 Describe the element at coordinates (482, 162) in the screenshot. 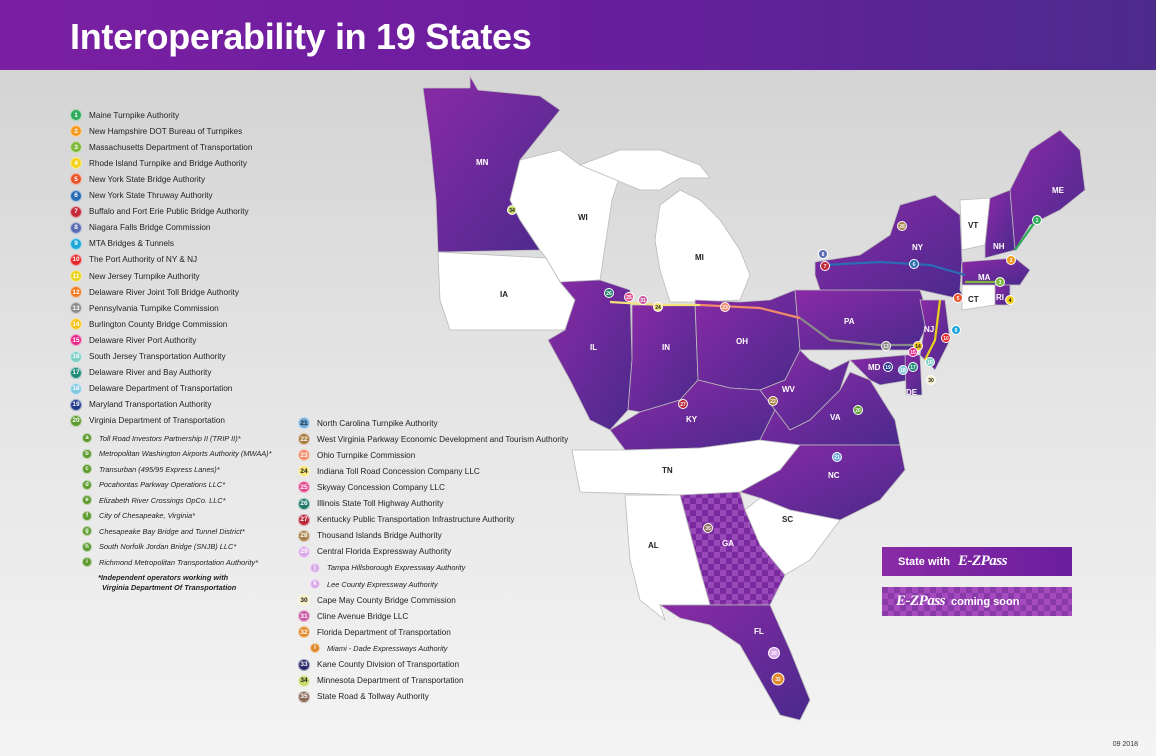

I see `label-mn: MN` at that location.